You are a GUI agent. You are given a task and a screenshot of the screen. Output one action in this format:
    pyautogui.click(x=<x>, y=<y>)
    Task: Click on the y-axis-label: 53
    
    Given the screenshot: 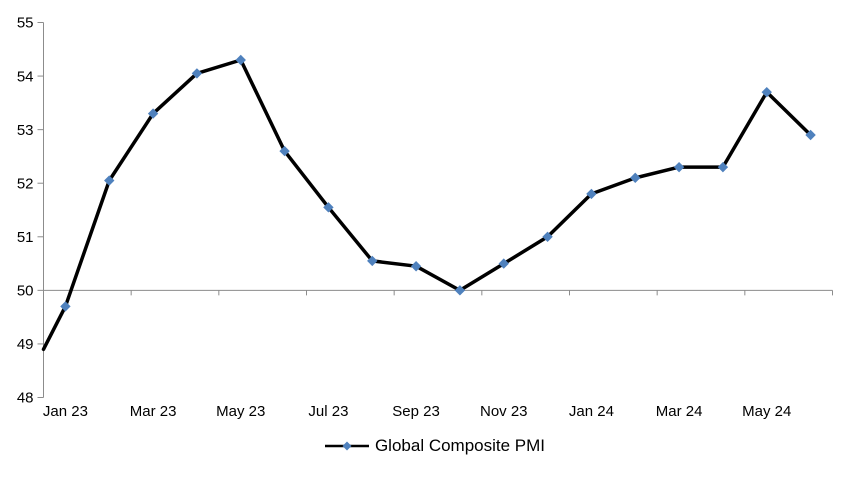 What is the action you would take?
    pyautogui.click(x=25, y=130)
    